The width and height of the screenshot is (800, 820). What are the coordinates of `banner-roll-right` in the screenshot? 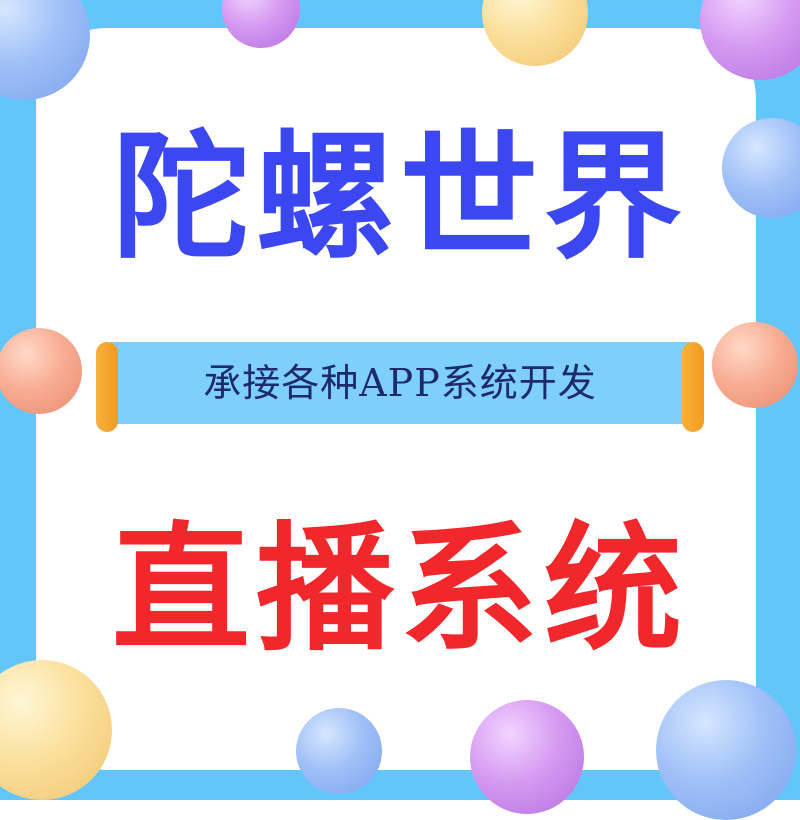 It's located at (693, 387).